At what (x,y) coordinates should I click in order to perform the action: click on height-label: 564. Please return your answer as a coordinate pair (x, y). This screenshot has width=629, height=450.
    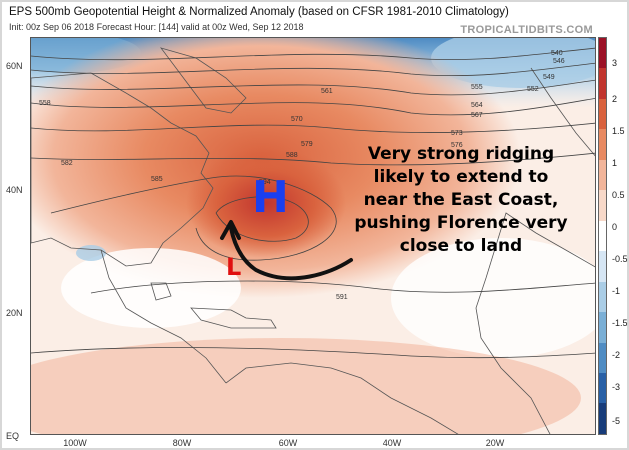
    Looking at the image, I should click on (477, 105).